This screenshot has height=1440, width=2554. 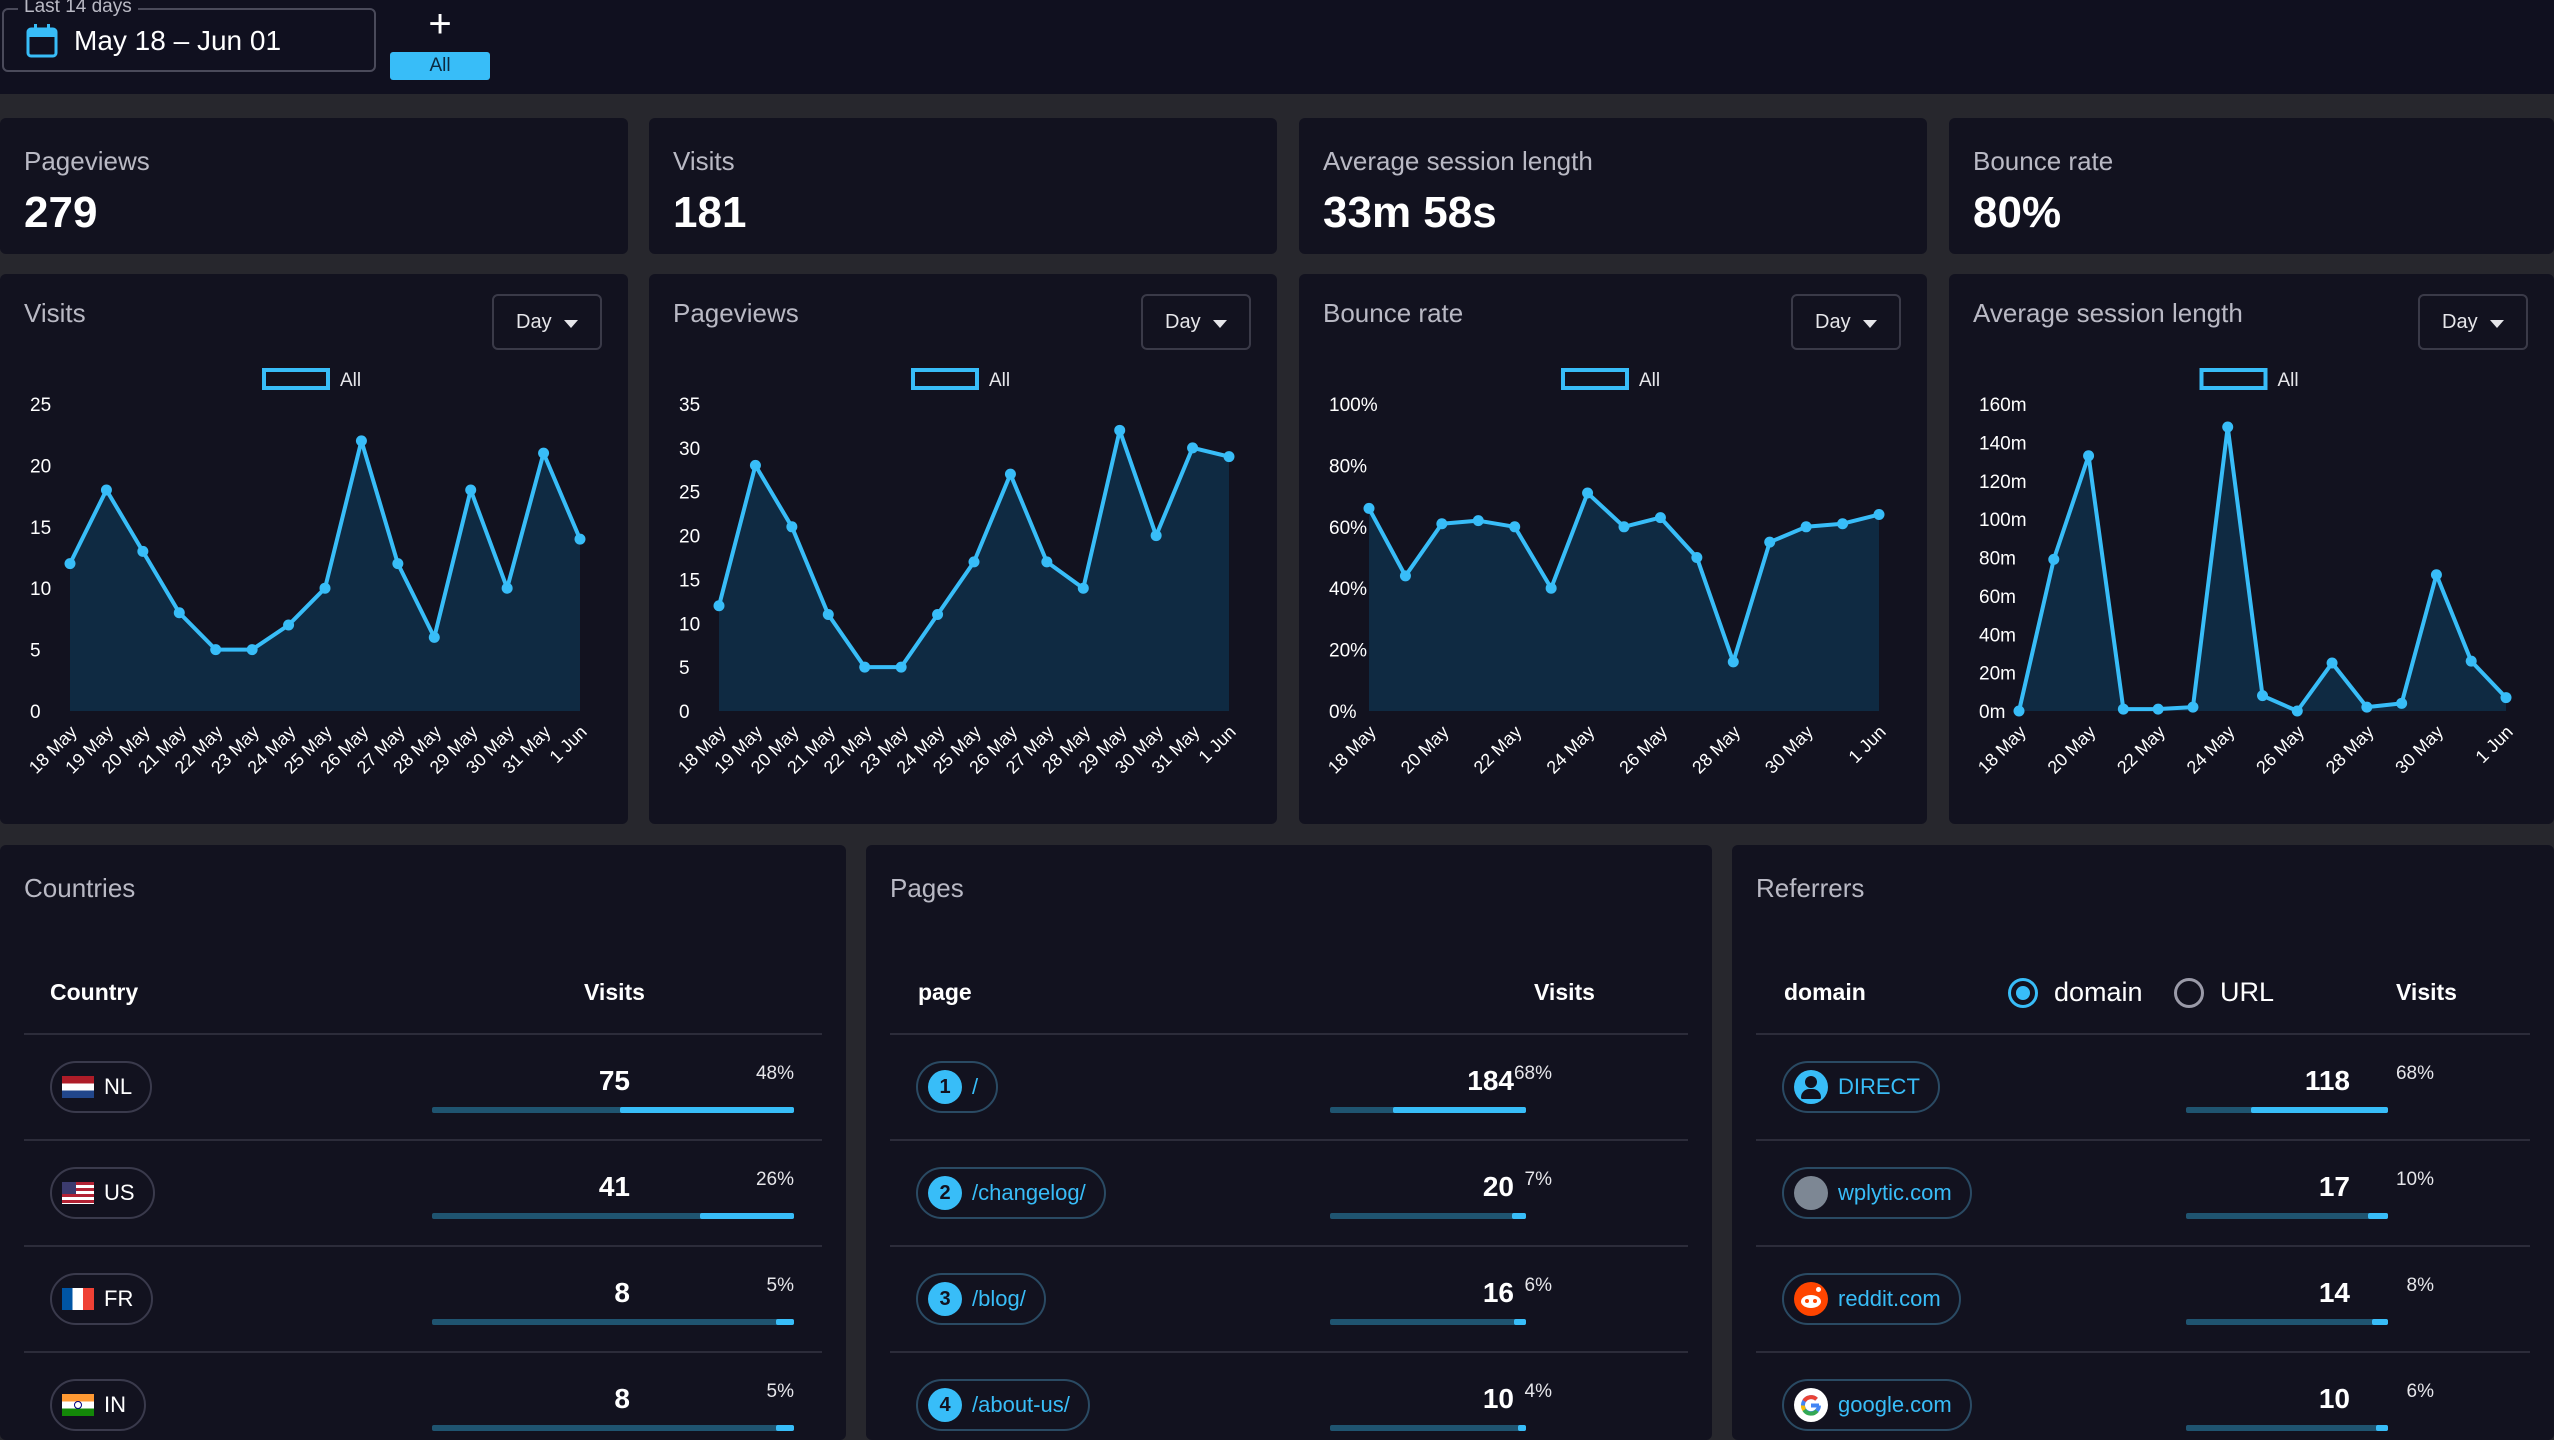 I want to click on table-row: 3 /blog/ 16 6%, so click(x=1289, y=1300).